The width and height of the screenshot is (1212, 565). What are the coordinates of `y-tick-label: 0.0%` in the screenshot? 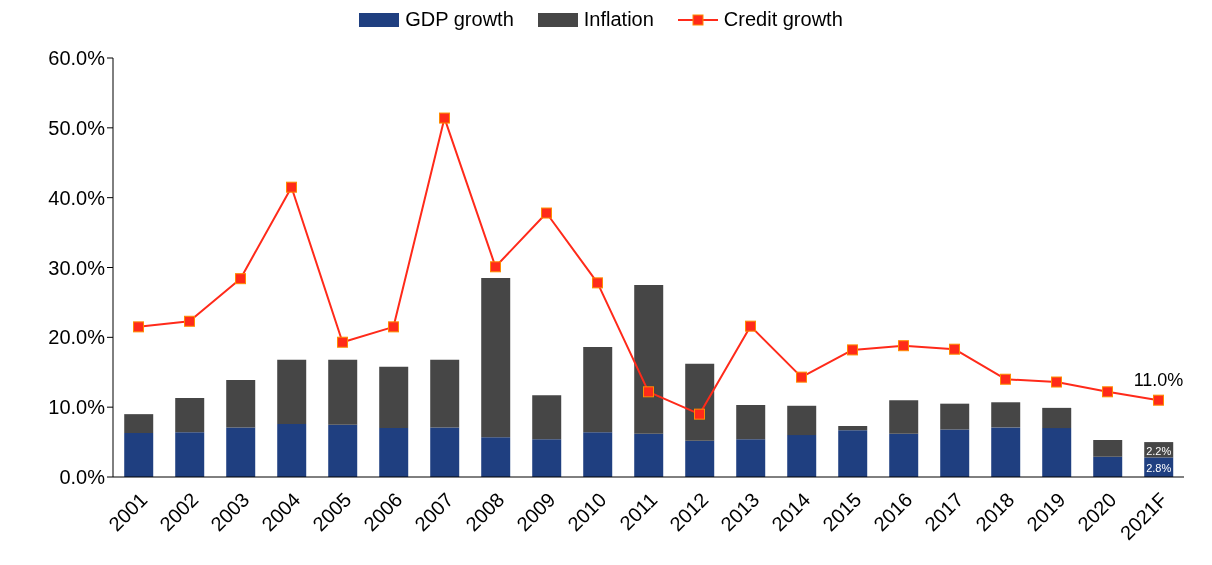 It's located at (82, 477).